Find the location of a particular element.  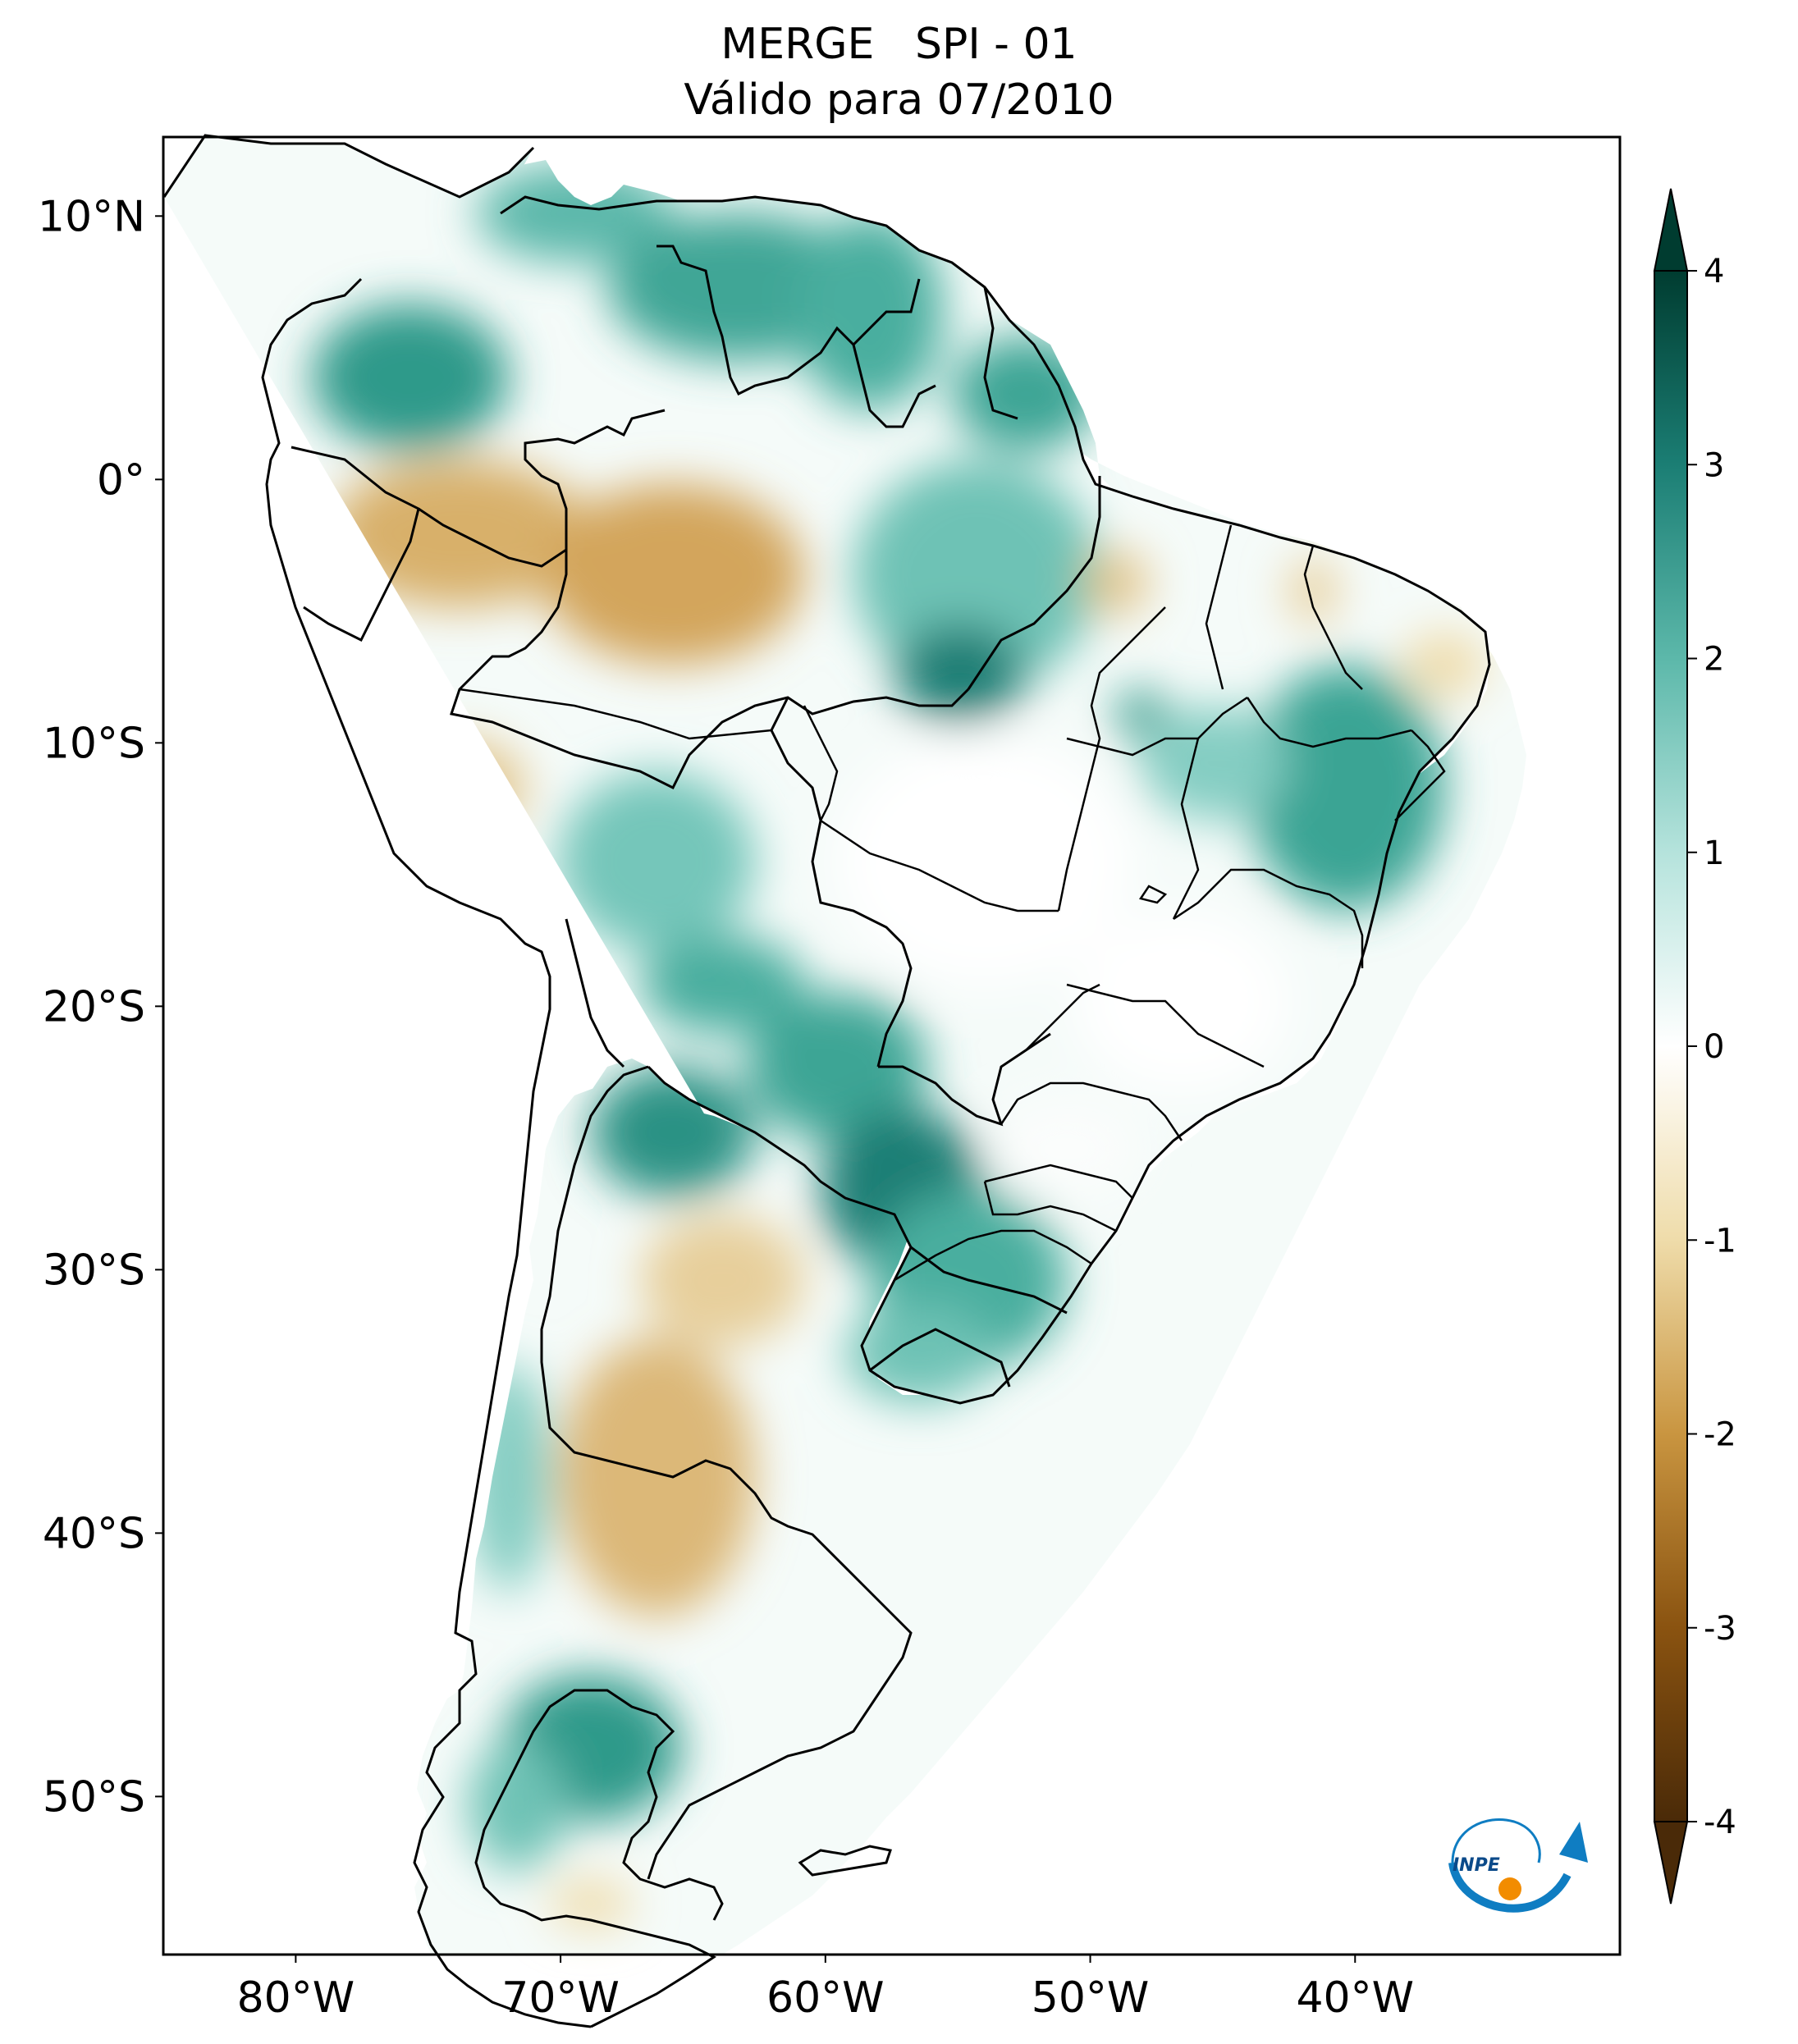

lat-label: 40°S is located at coordinates (94, 1533).